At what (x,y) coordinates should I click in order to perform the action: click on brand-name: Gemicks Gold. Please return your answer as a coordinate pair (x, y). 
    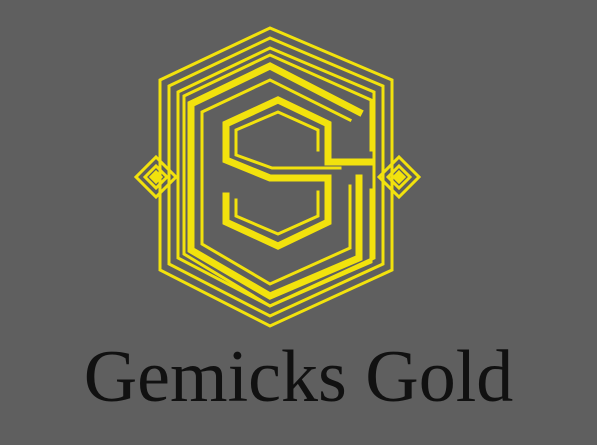
    Looking at the image, I should click on (298, 377).